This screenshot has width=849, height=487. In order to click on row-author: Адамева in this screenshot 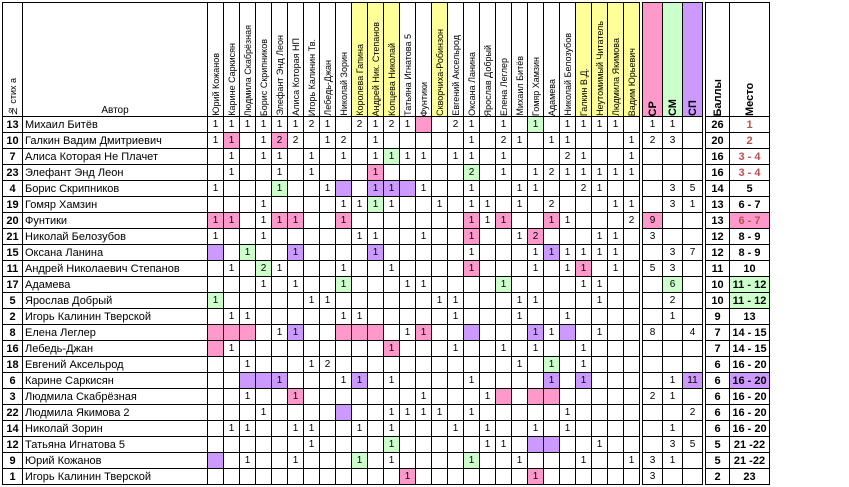, I will do `click(115, 284)`.